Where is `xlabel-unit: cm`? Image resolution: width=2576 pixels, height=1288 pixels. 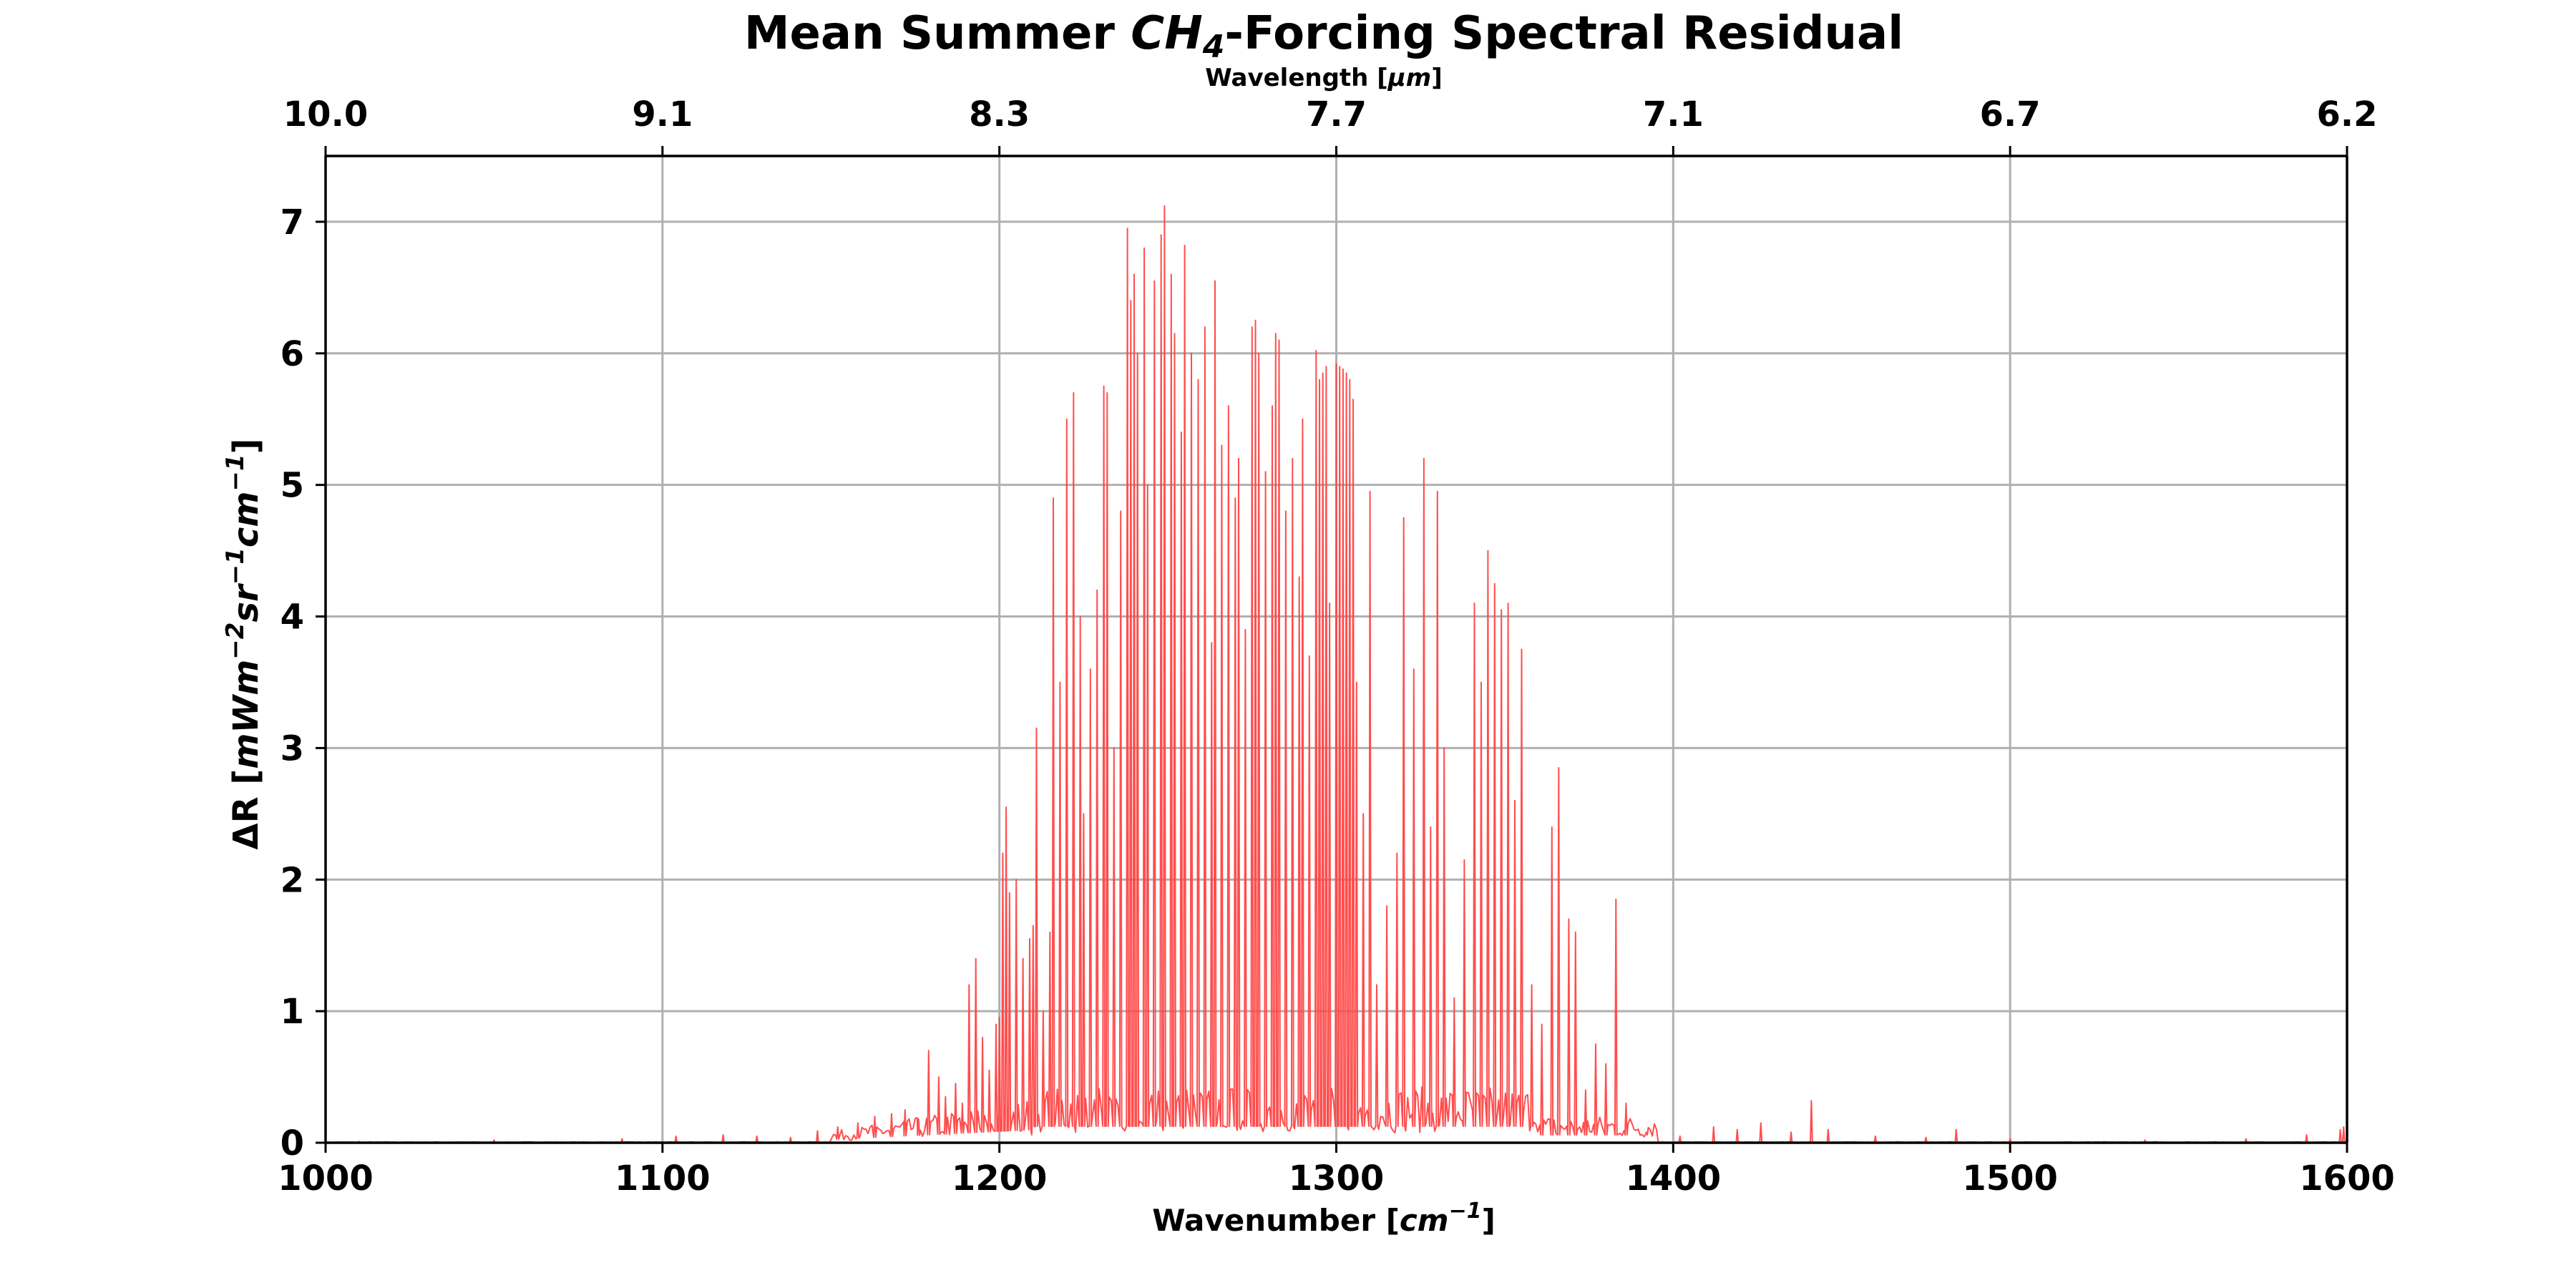
xlabel-unit: cm is located at coordinates (1424, 1220).